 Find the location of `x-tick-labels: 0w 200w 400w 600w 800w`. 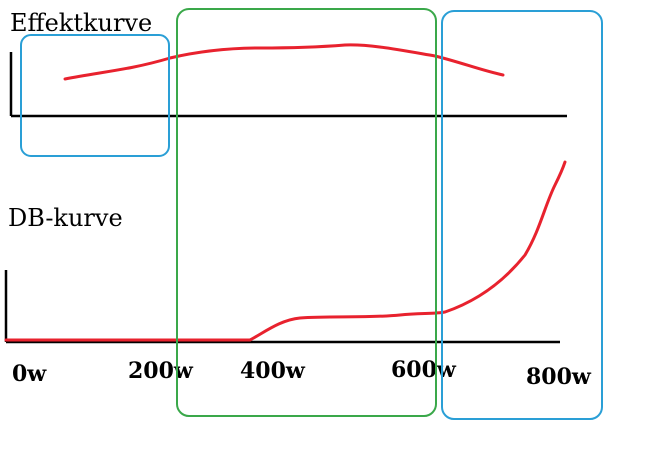

x-tick-labels: 0w 200w 400w 600w 800w is located at coordinates (302, 373).